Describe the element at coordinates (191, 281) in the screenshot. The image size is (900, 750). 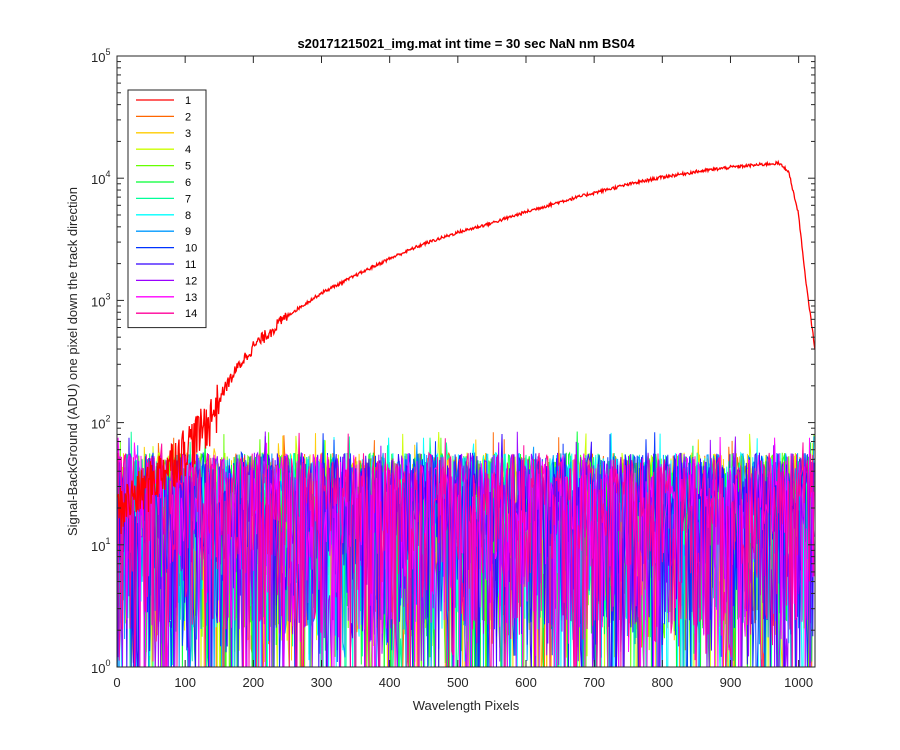
I see `legend-entry-label: 12` at that location.